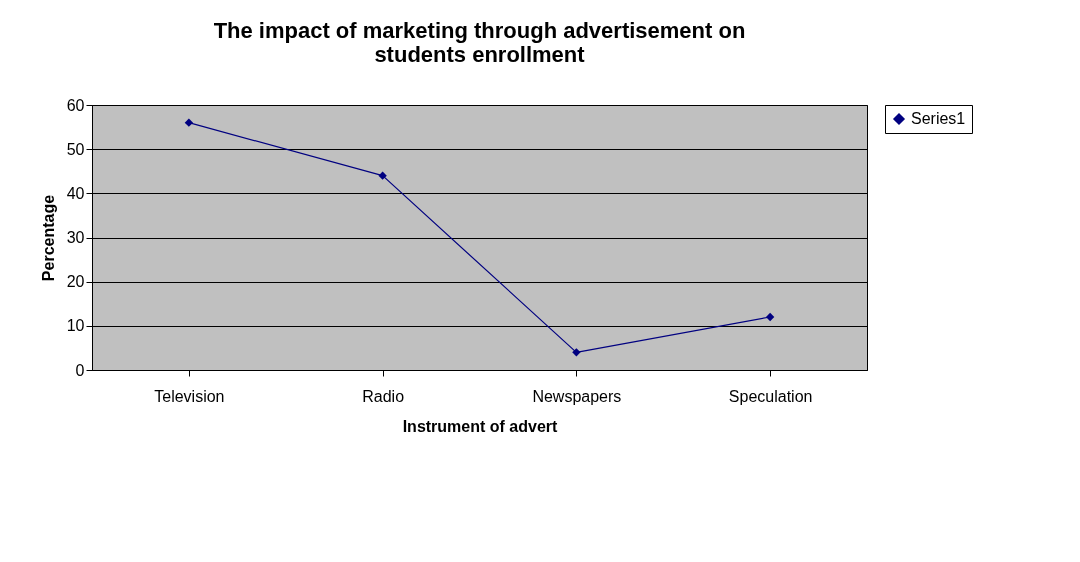  Describe the element at coordinates (75, 282) in the screenshot. I see `y-tick-label: 20` at that location.